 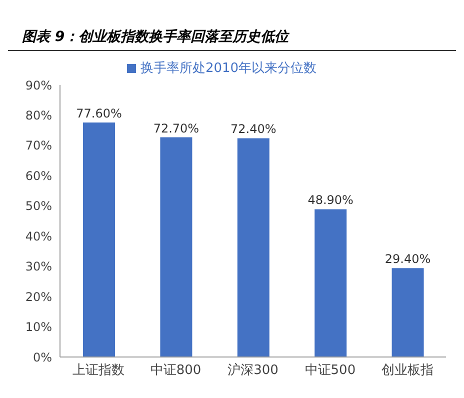 I want to click on chart-title: 图表 9：创业板指数换手率回落至历史低位, so click(x=232, y=29).